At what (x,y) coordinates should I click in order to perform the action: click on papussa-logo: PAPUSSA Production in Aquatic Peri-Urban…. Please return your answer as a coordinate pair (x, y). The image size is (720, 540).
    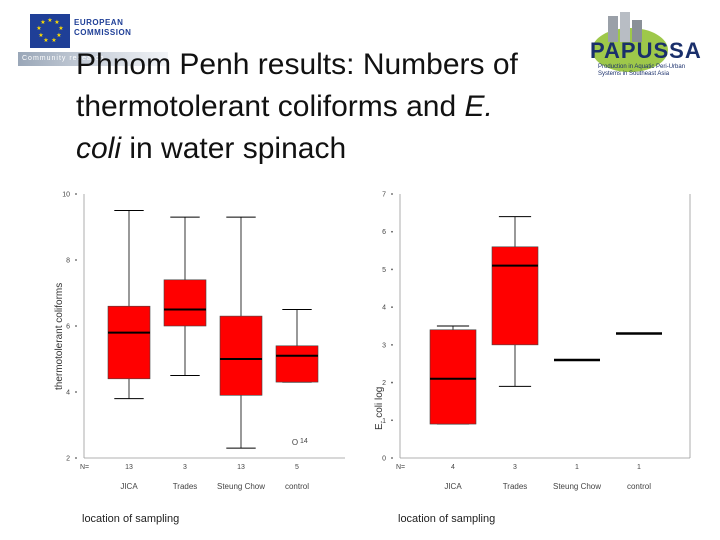
    Looking at the image, I should click on (650, 50).